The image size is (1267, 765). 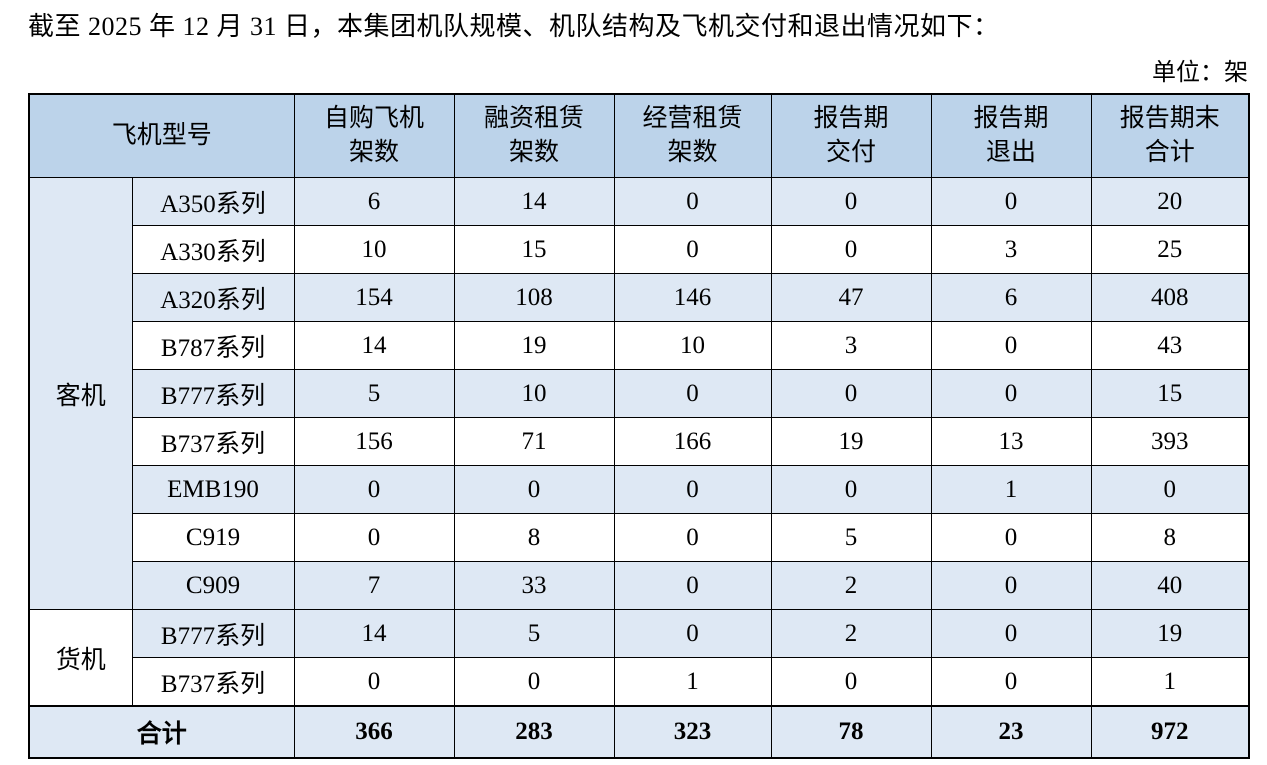 I want to click on value-cell: 33, so click(x=534, y=586).